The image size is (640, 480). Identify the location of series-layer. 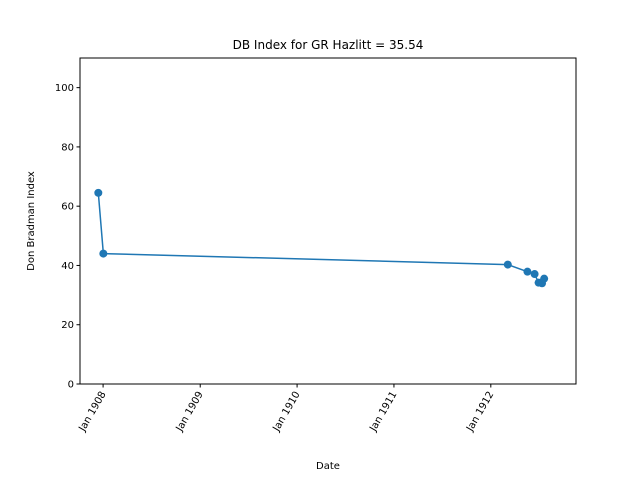
(321, 238).